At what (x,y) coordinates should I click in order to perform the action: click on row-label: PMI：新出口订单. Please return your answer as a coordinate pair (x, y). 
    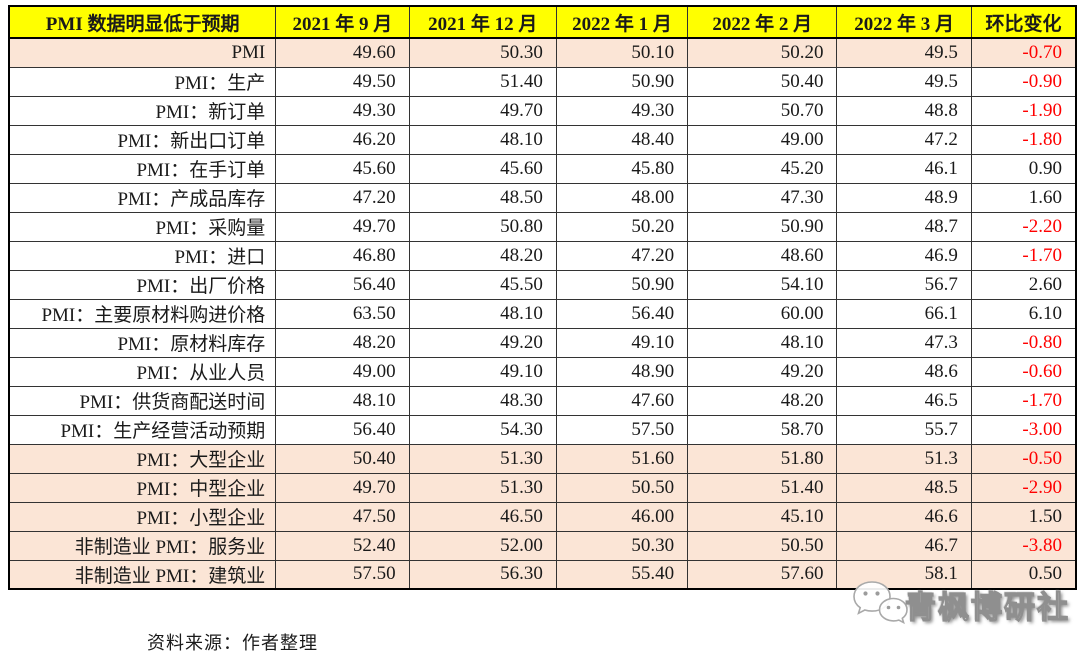
    Looking at the image, I should click on (142, 139).